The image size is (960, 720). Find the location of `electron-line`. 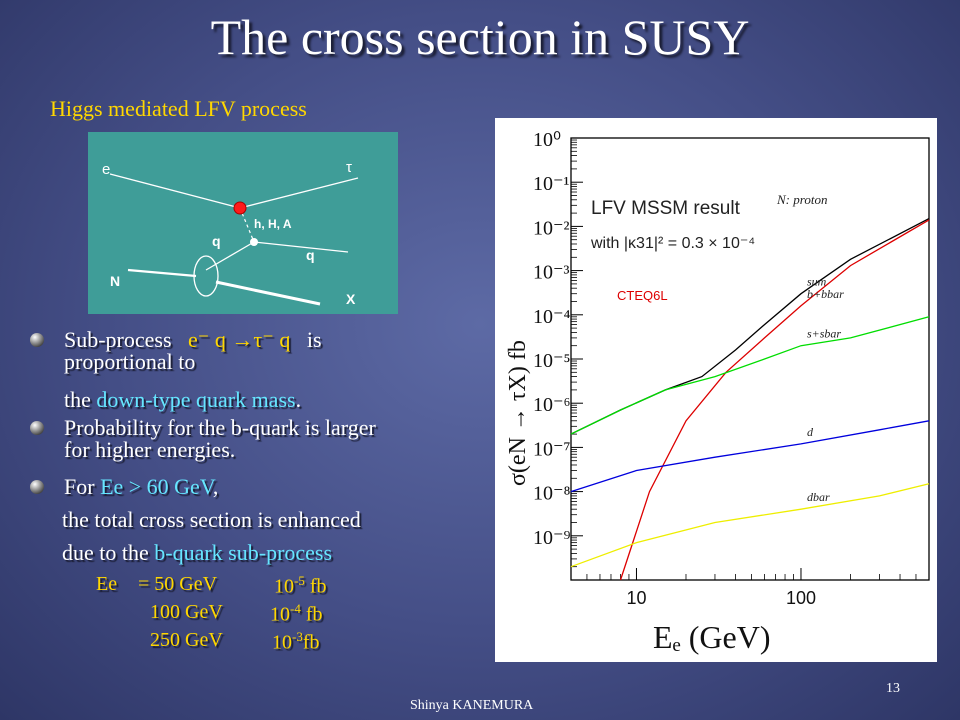

electron-line is located at coordinates (175, 191).